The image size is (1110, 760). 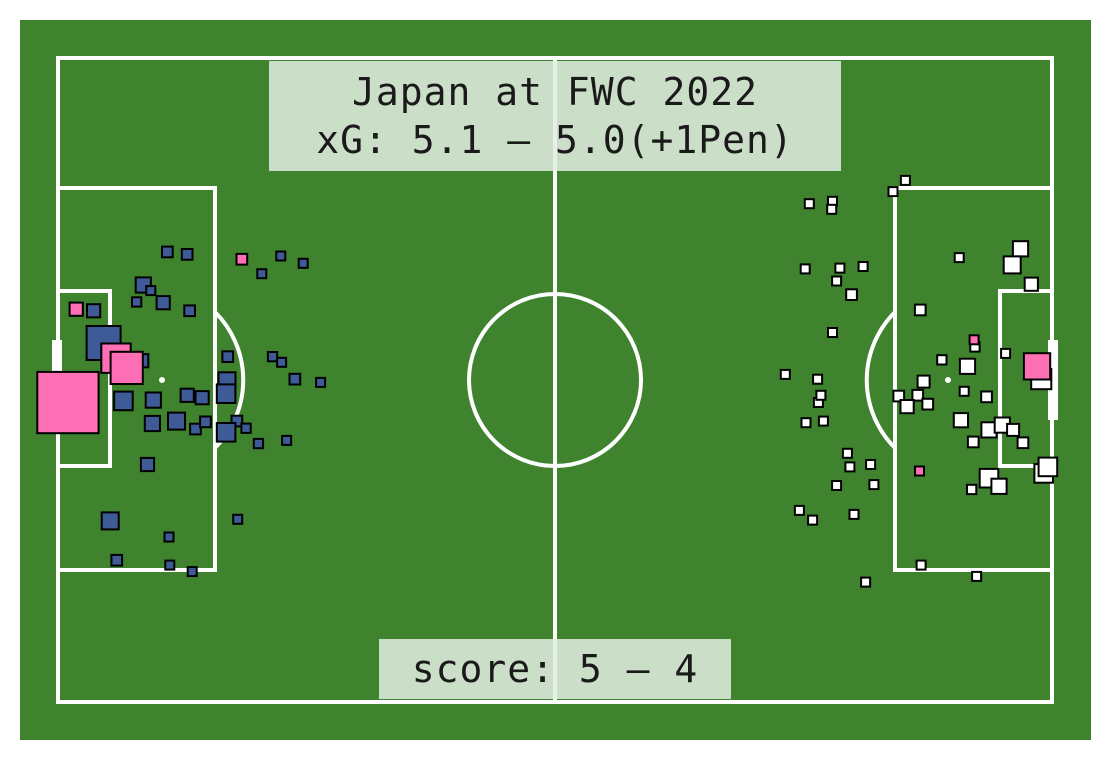 I want to click on xg-subtitle: xG: 5.1 – 5.0(+1Pen), so click(x=555, y=140).